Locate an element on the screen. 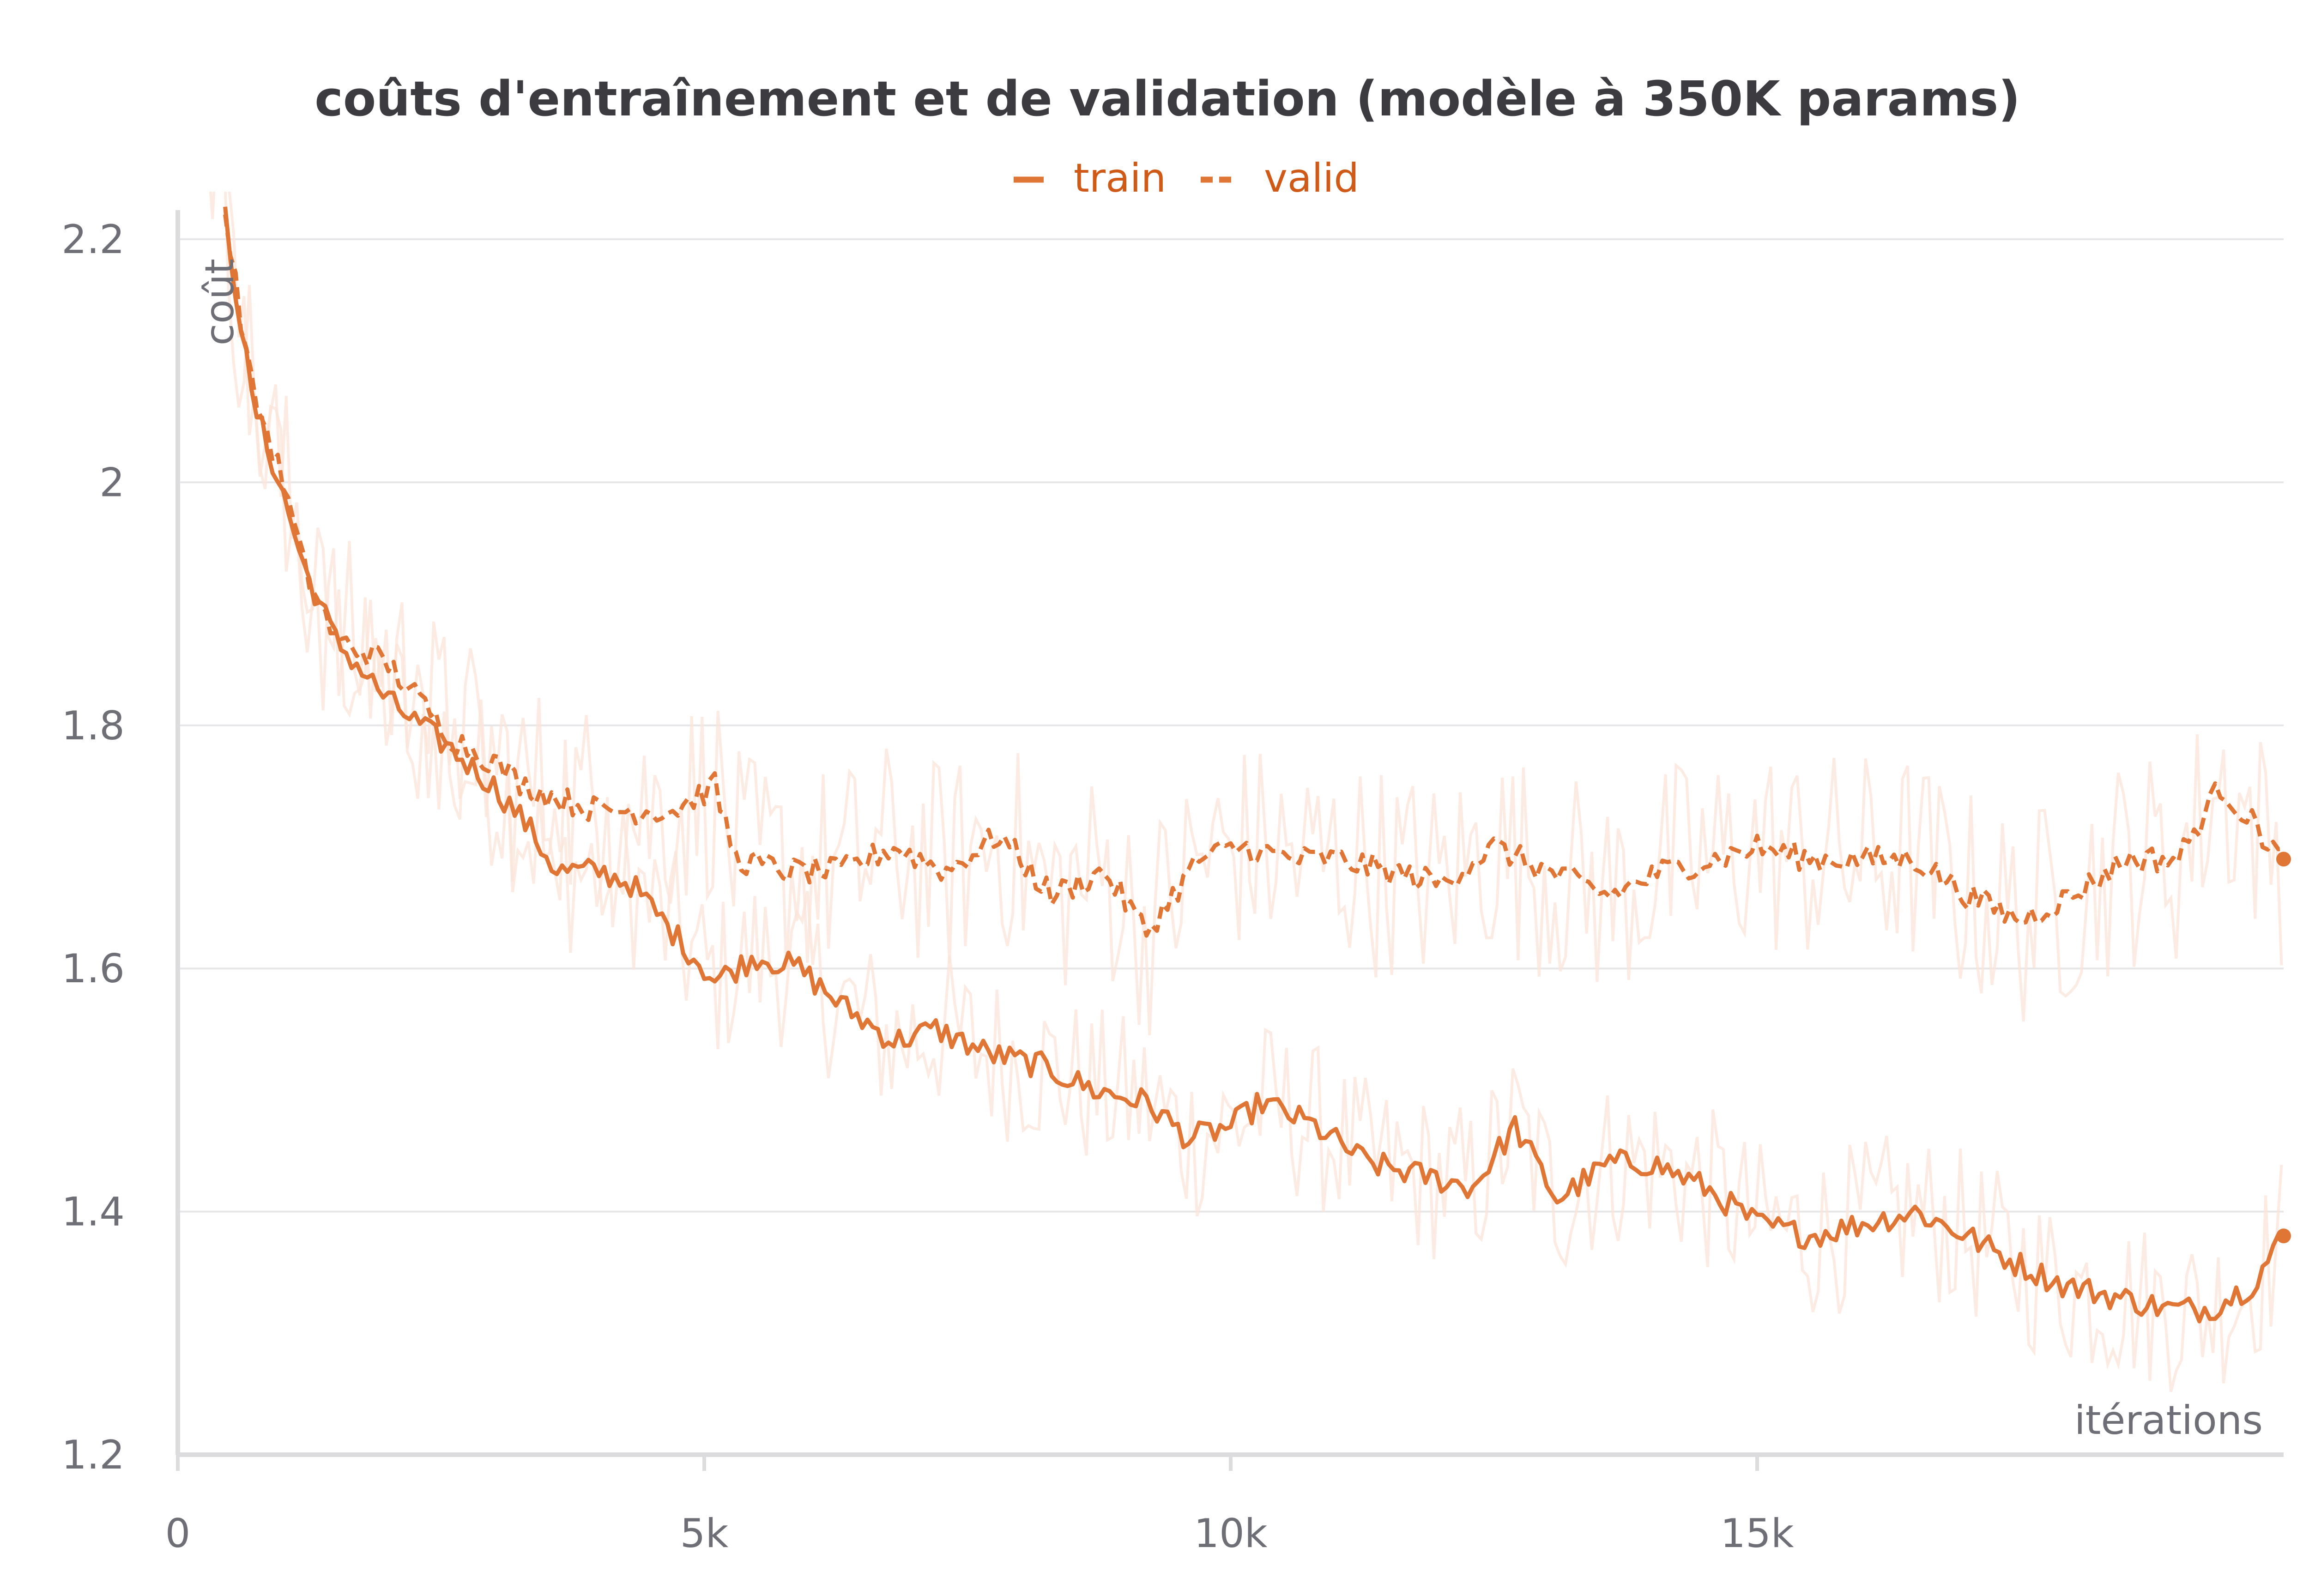 Image resolution: width=2309 pixels, height=1596 pixels. x-axis-label: itérations is located at coordinates (2168, 1420).